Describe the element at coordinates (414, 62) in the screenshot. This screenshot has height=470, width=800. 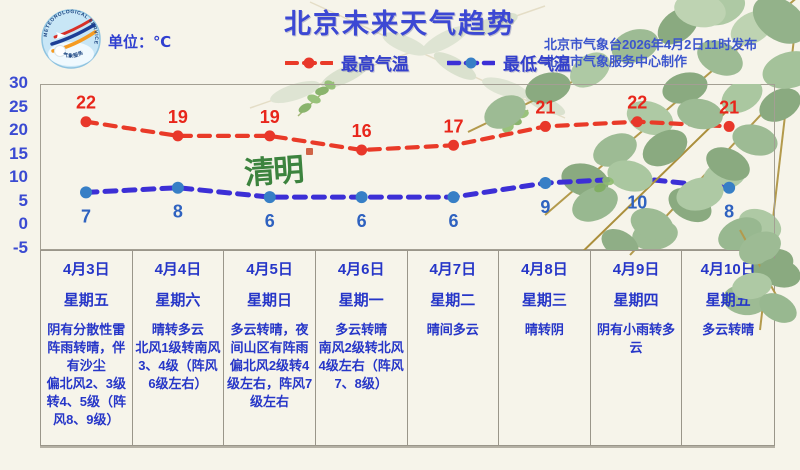
I see `chart-legend: 最高气温 最低气温` at that location.